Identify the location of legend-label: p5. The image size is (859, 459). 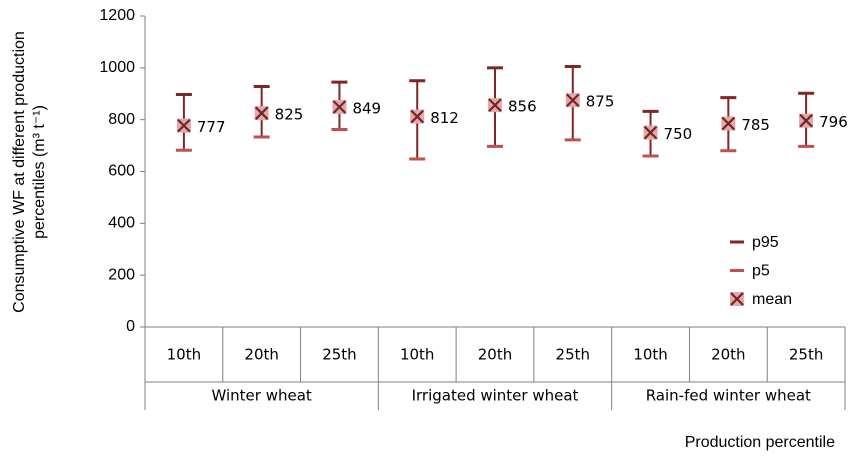
(761, 271).